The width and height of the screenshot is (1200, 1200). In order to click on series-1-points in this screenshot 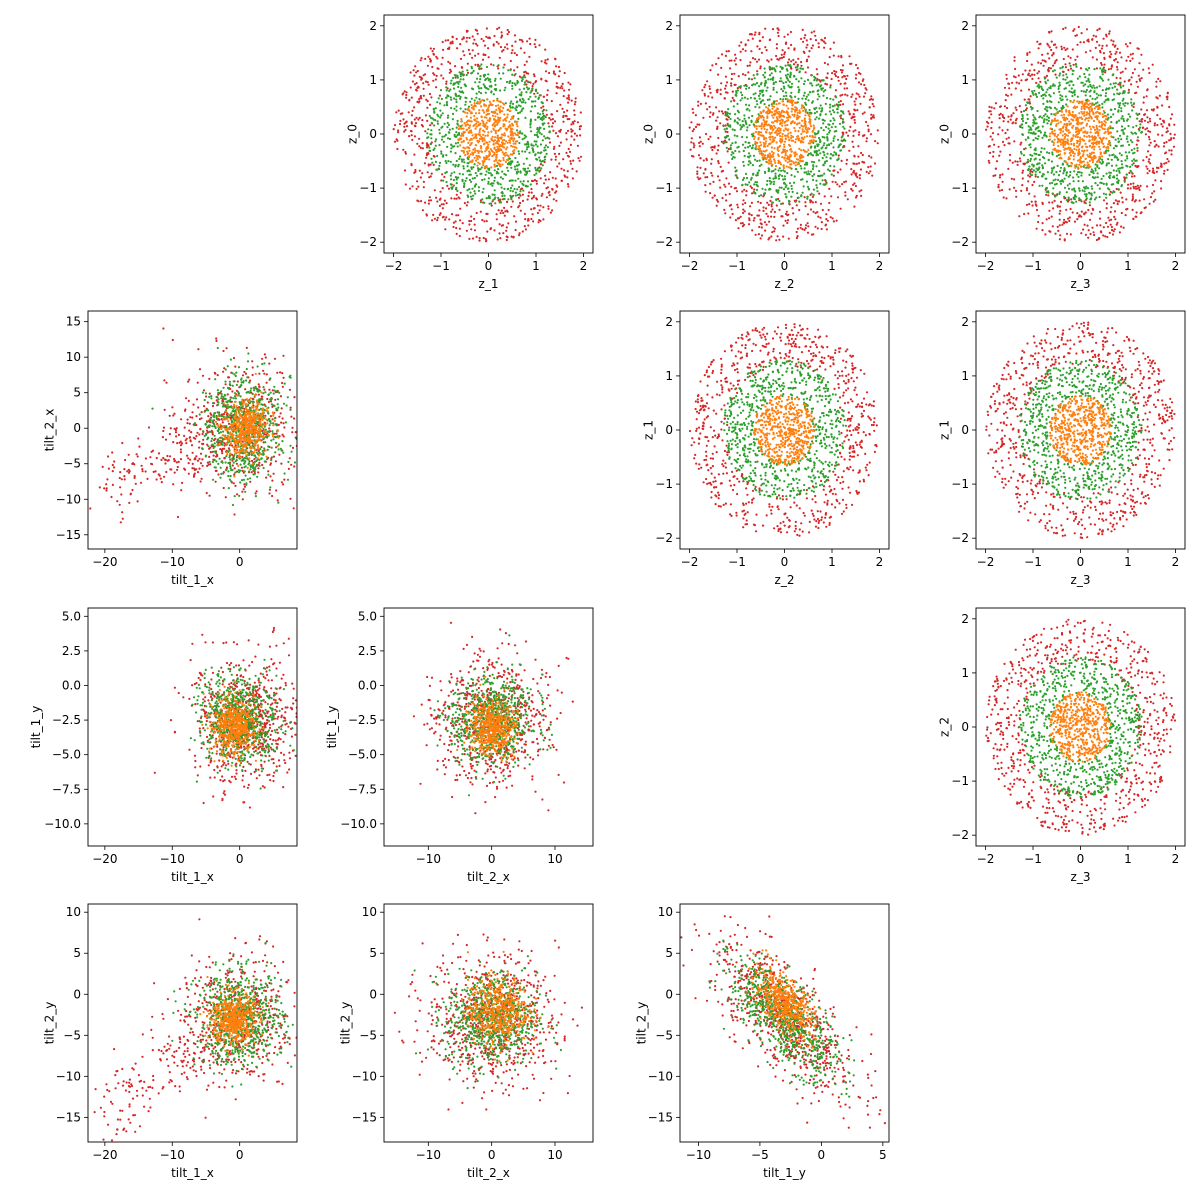, I will do `click(488, 134)`.